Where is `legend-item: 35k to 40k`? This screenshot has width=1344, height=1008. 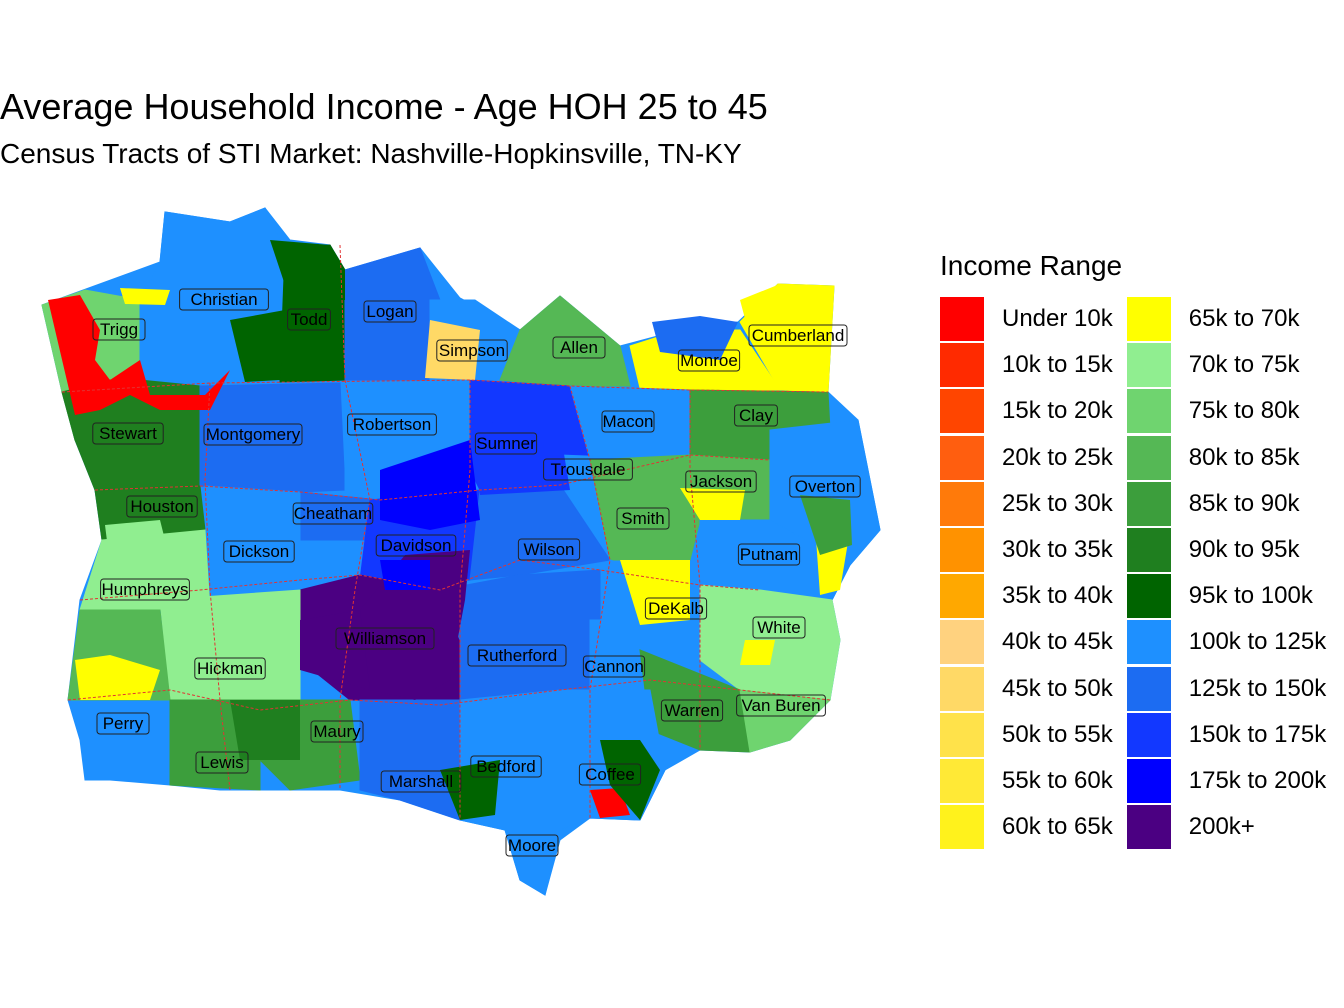 legend-item: 35k to 40k is located at coordinates (1026, 596).